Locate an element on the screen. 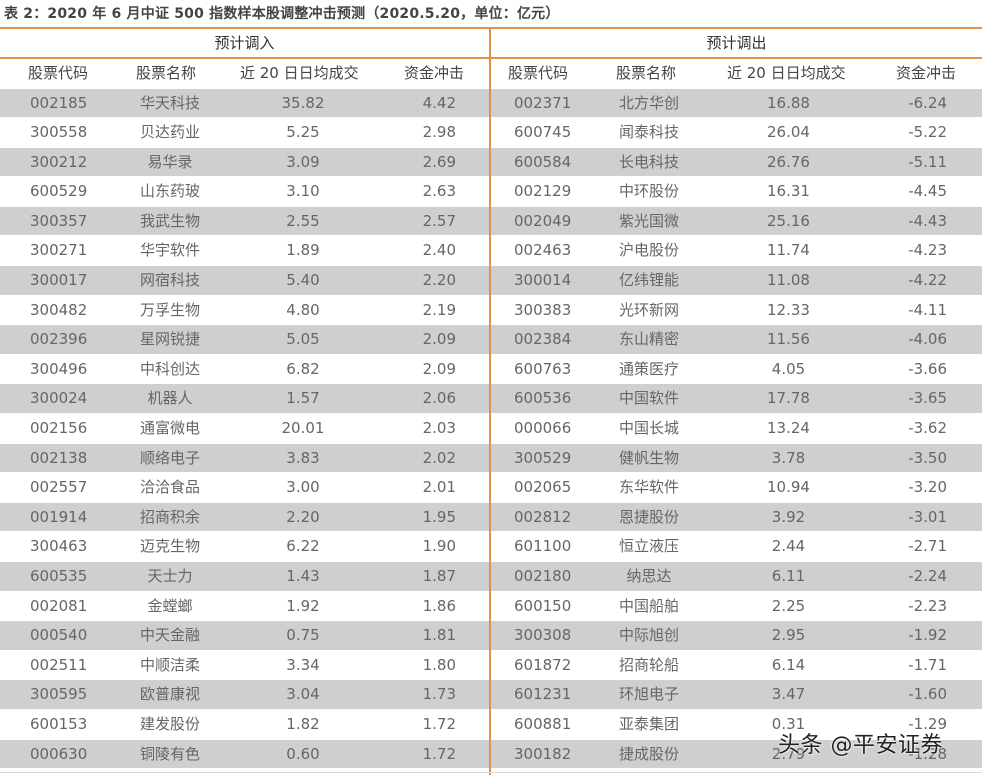 This screenshot has width=982, height=777. row-out: 600536 中国软件 17.78 -3.65 is located at coordinates (736, 399).